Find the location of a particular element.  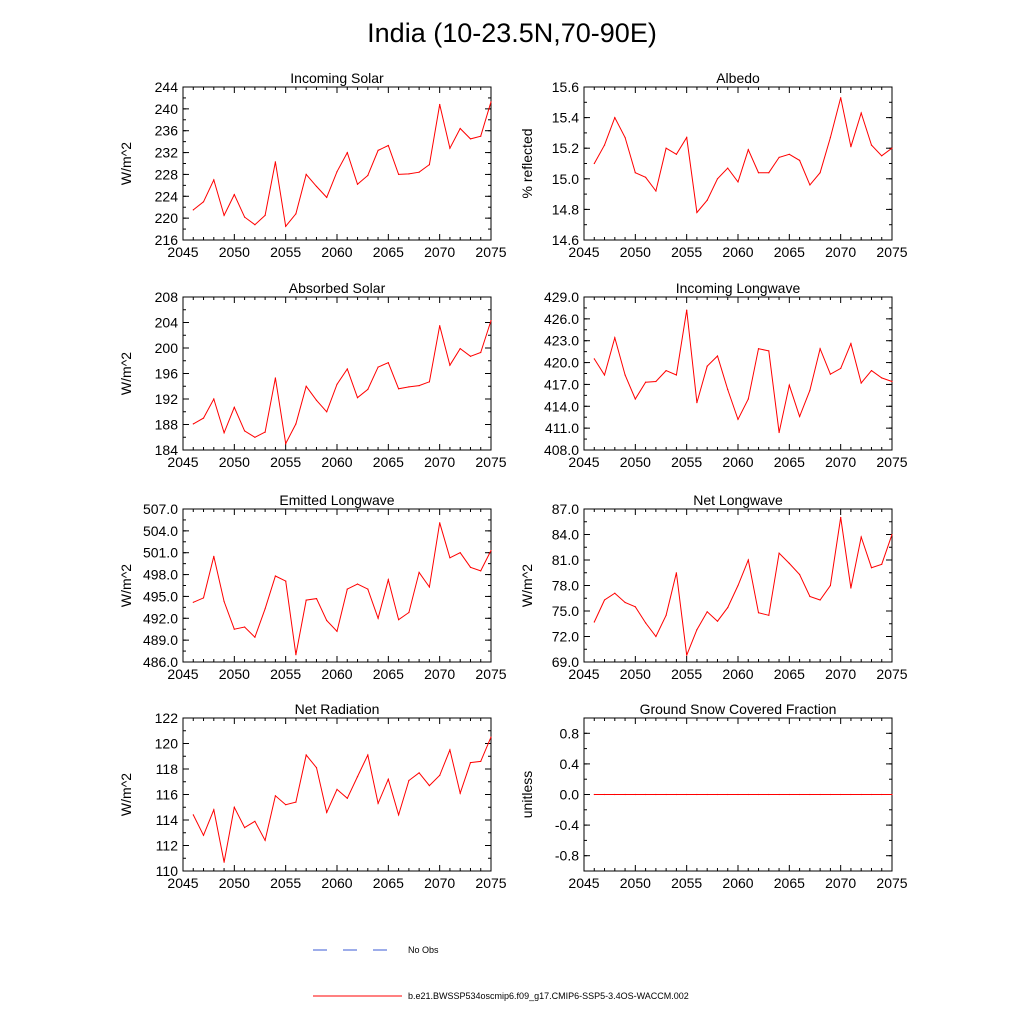

y-tick-label: 72.0 is located at coordinates (565, 637).